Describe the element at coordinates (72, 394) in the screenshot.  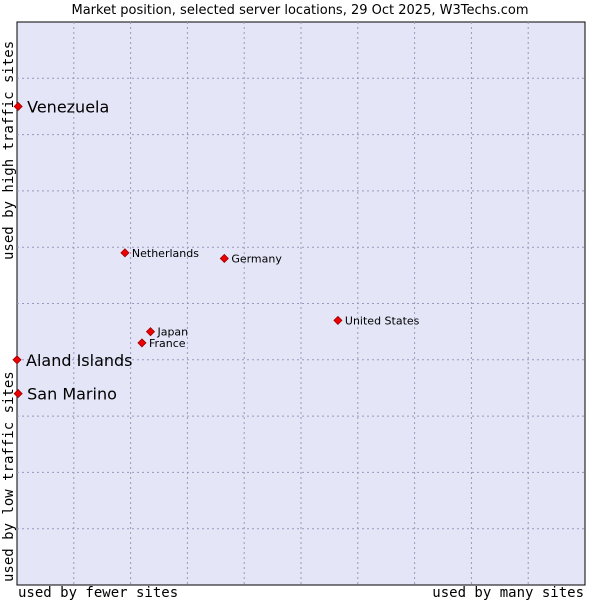
I see `data-point-label: San Marino` at that location.